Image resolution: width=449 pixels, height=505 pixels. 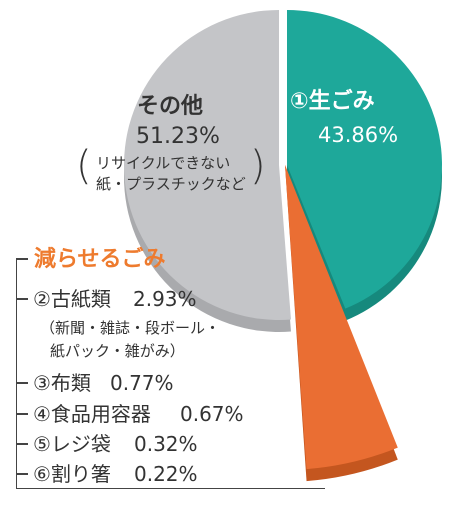 What do you see at coordinates (332, 101) in the screenshot?
I see `food-label: ①生ごみ` at bounding box center [332, 101].